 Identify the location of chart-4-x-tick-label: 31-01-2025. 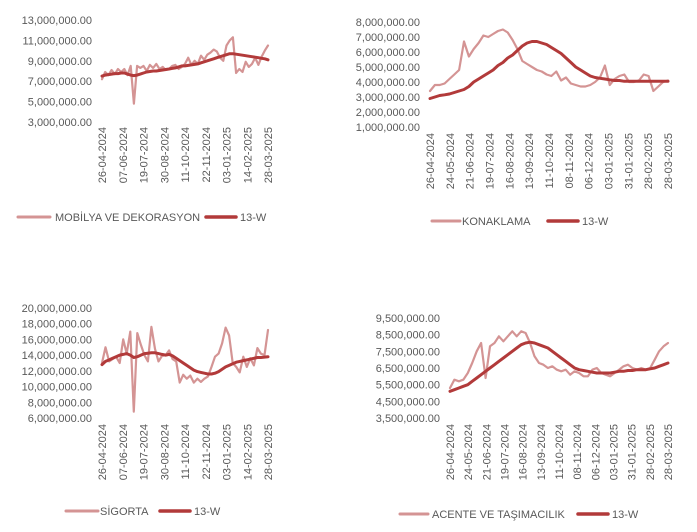
(633, 452).